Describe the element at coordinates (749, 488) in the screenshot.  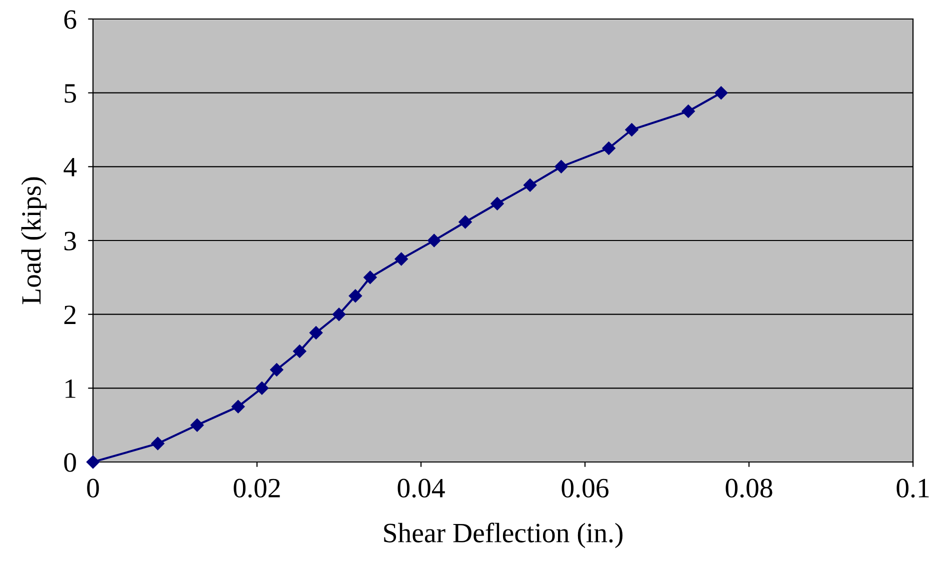
I see `x-tick-label: 0.08` at that location.